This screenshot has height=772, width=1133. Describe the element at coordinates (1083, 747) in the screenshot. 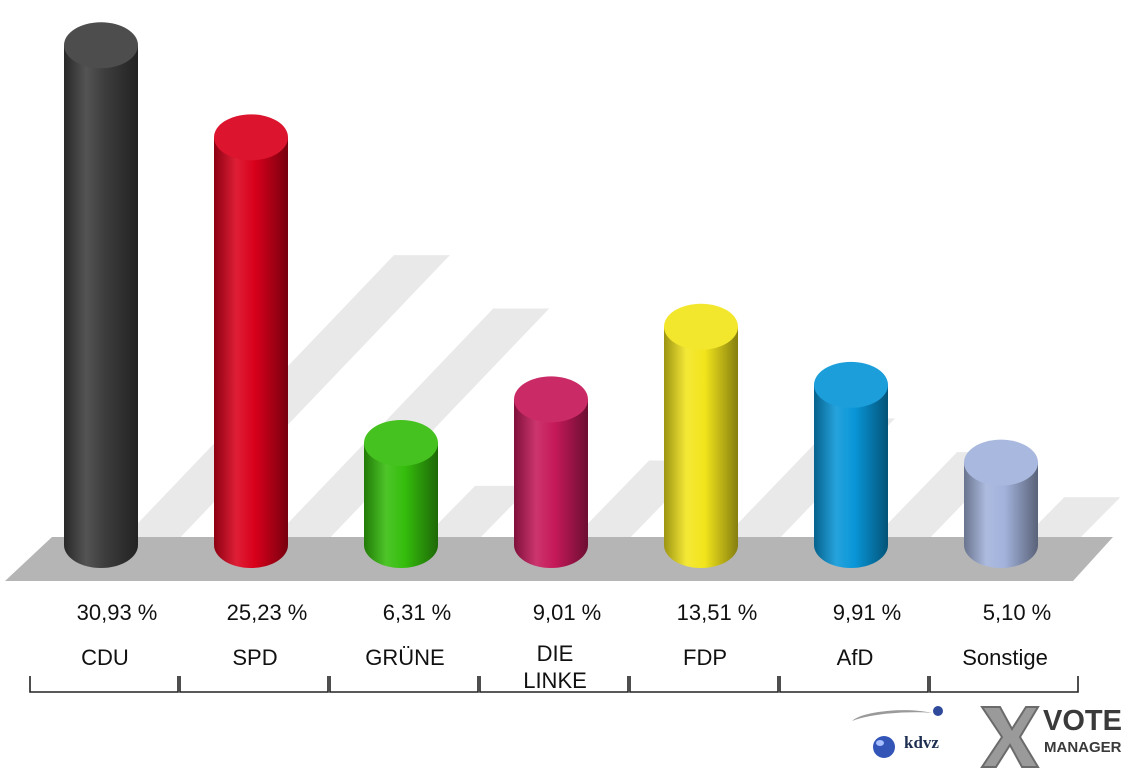

I see `vote-manager-logo-line2: MANAGER` at that location.